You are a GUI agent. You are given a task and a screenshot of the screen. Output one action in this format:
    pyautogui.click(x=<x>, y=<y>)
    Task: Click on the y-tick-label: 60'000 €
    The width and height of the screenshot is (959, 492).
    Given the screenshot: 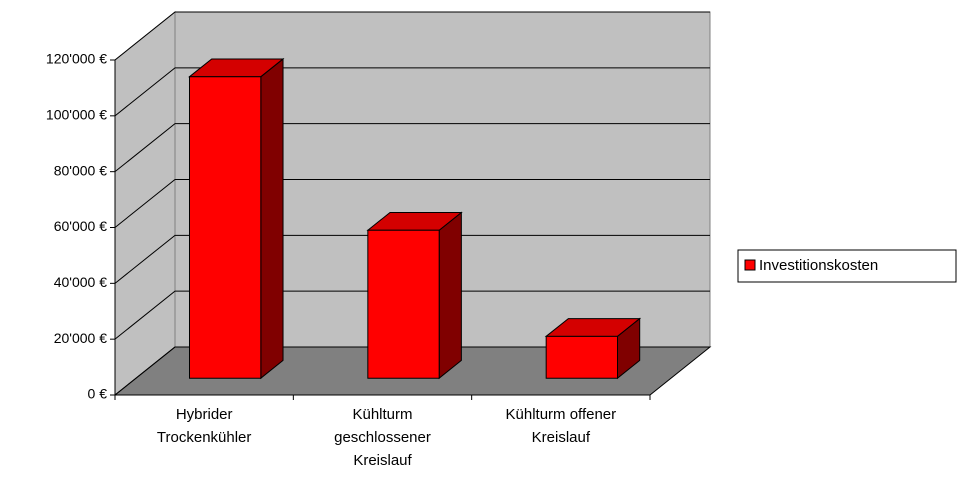 What is the action you would take?
    pyautogui.click(x=80, y=226)
    